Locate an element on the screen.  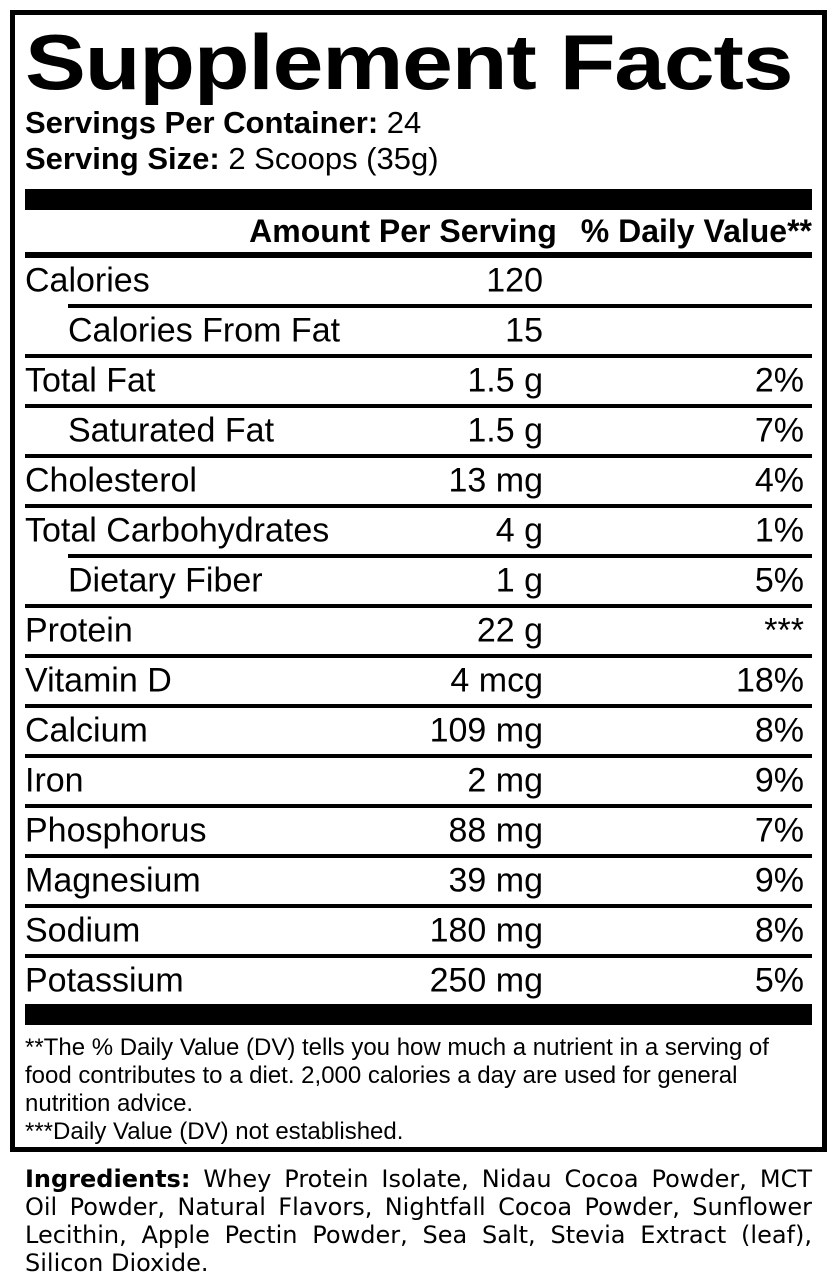
nutrient-name: Potassium is located at coordinates (104, 980).